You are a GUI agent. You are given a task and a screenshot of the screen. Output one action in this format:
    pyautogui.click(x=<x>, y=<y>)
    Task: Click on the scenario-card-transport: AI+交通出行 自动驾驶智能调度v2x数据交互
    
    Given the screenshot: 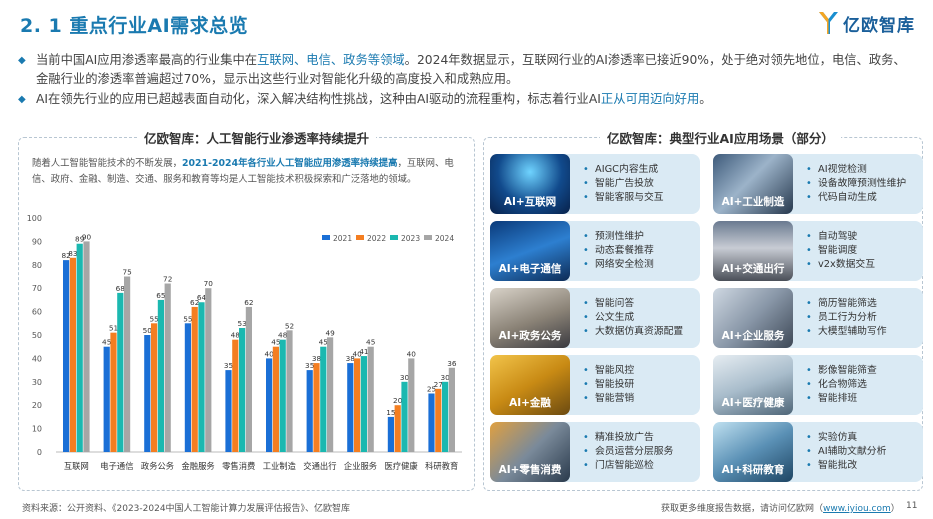 What is the action you would take?
    pyautogui.click(x=818, y=251)
    